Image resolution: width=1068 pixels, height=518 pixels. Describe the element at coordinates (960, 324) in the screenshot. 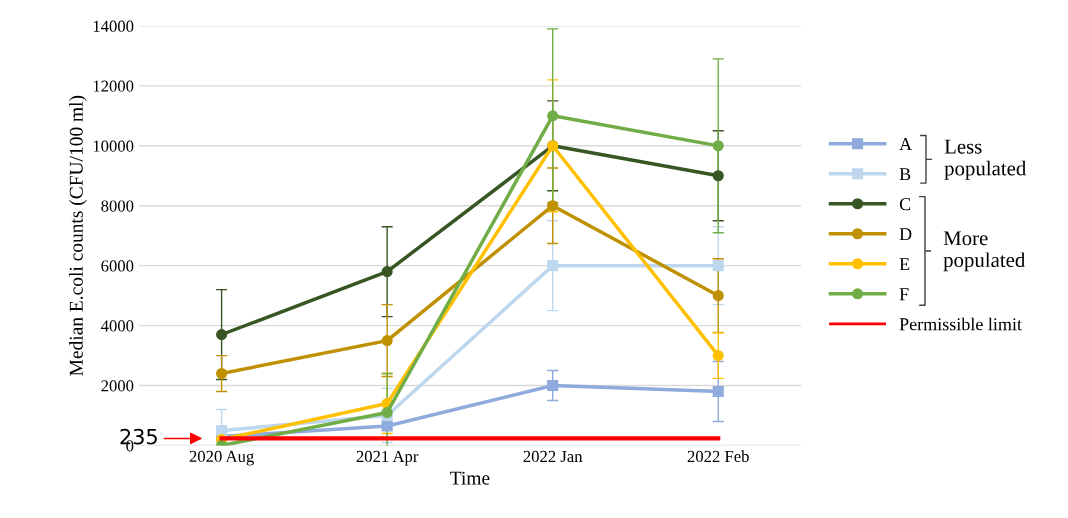

I see `legend-label: Permissible limit` at that location.